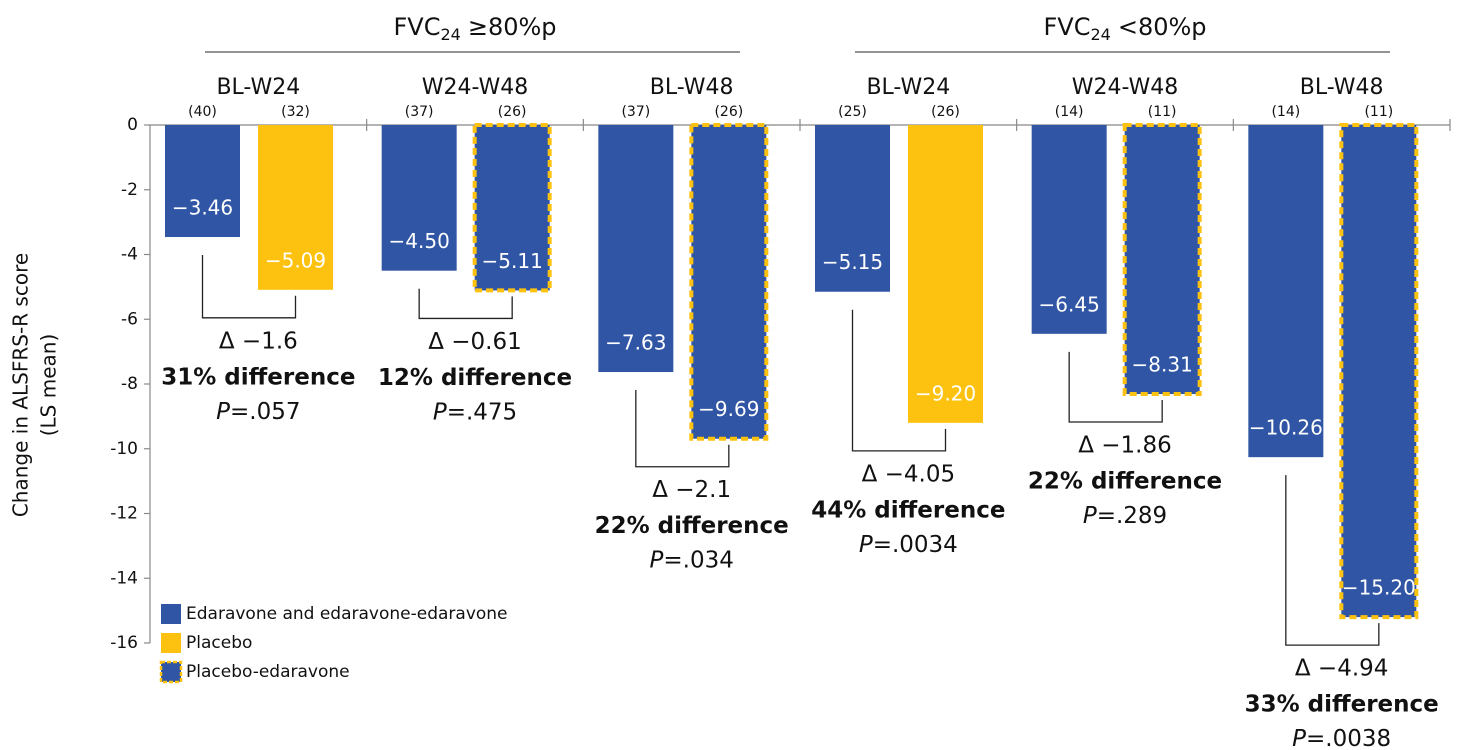 This screenshot has height=750, width=1458. What do you see at coordinates (1162, 365) in the screenshot?
I see `value-label: −8.31` at bounding box center [1162, 365].